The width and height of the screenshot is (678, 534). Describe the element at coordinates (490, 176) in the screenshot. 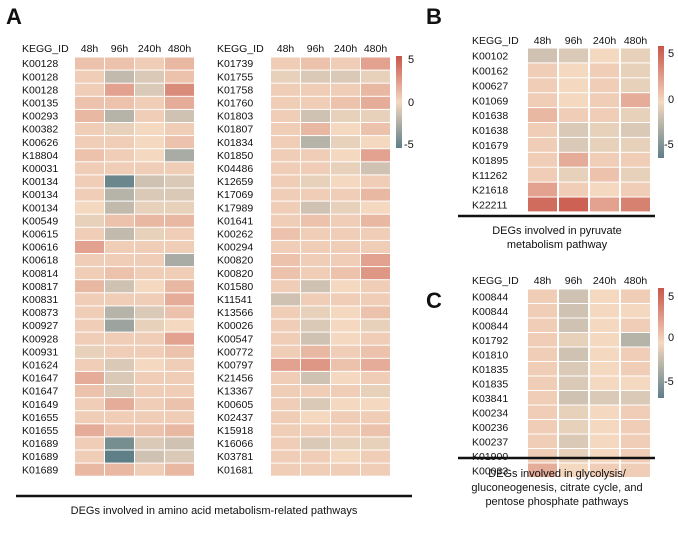

I see `row-label: K11262` at that location.